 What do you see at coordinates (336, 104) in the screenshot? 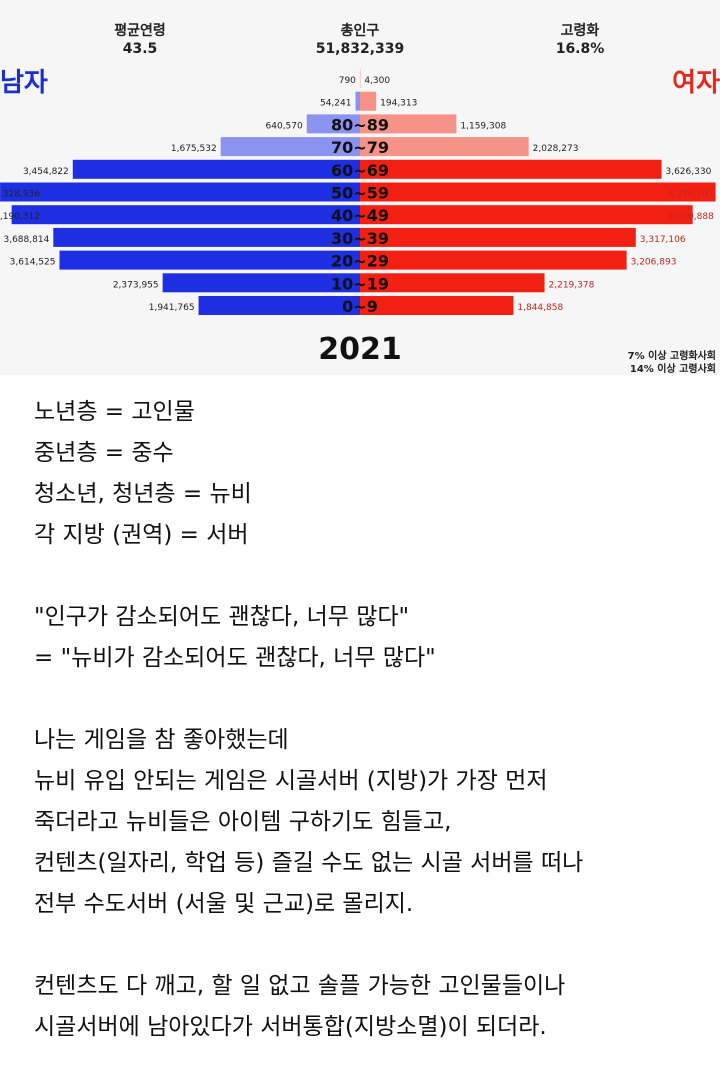
I see `male-value-label: 54,241` at bounding box center [336, 104].